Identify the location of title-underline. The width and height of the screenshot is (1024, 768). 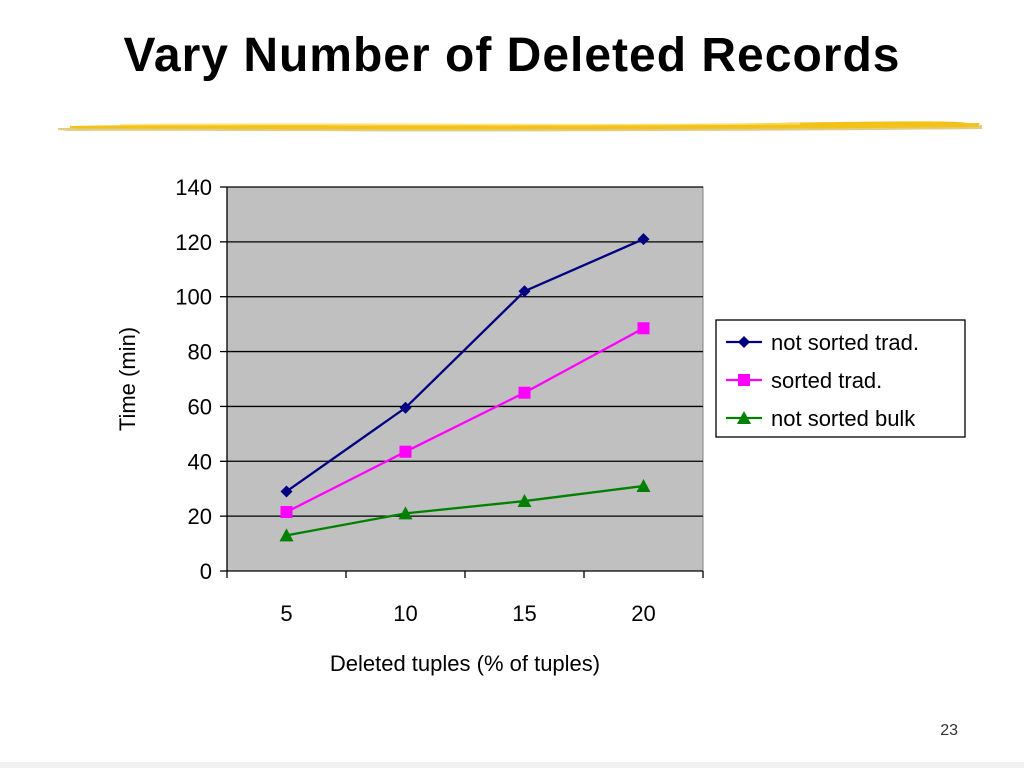
(520, 126).